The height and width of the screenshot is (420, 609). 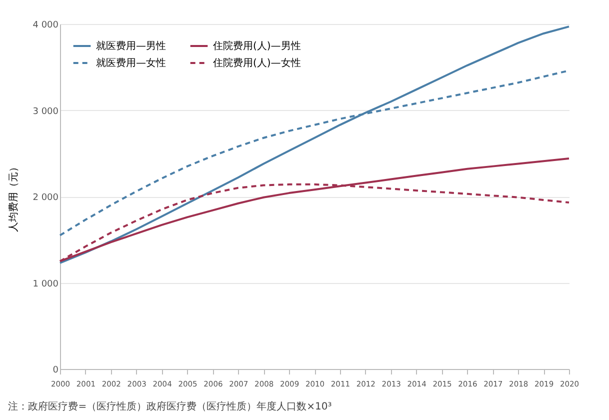 What do you see at coordinates (45, 111) in the screenshot?
I see `y-tick-label: 3 000` at bounding box center [45, 111].